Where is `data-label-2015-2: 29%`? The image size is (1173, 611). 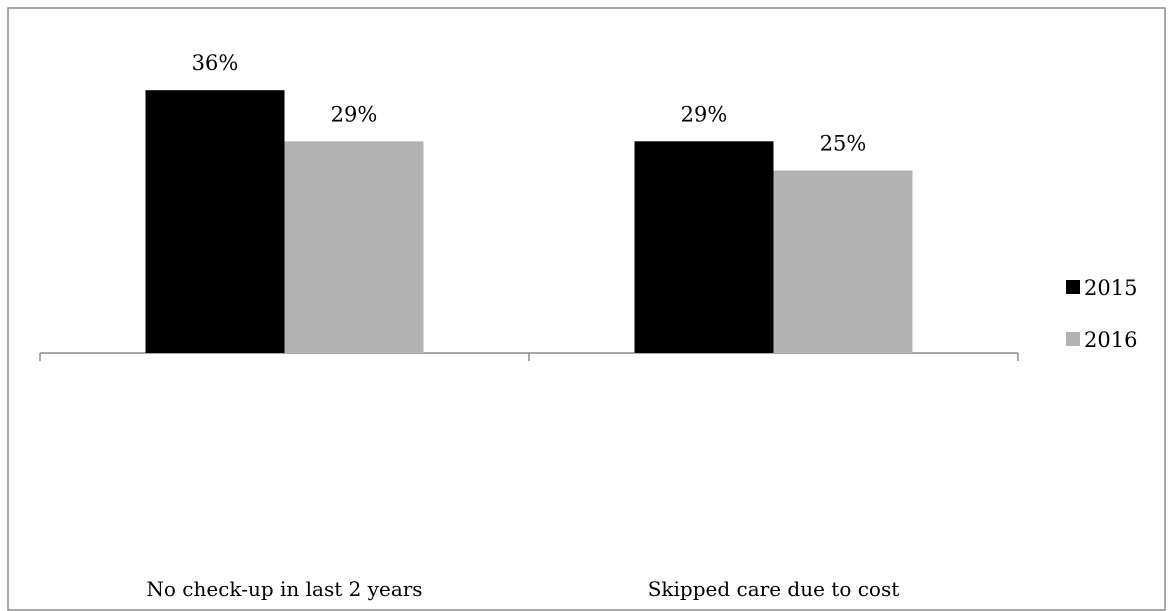
data-label-2015-2: 29% is located at coordinates (704, 114).